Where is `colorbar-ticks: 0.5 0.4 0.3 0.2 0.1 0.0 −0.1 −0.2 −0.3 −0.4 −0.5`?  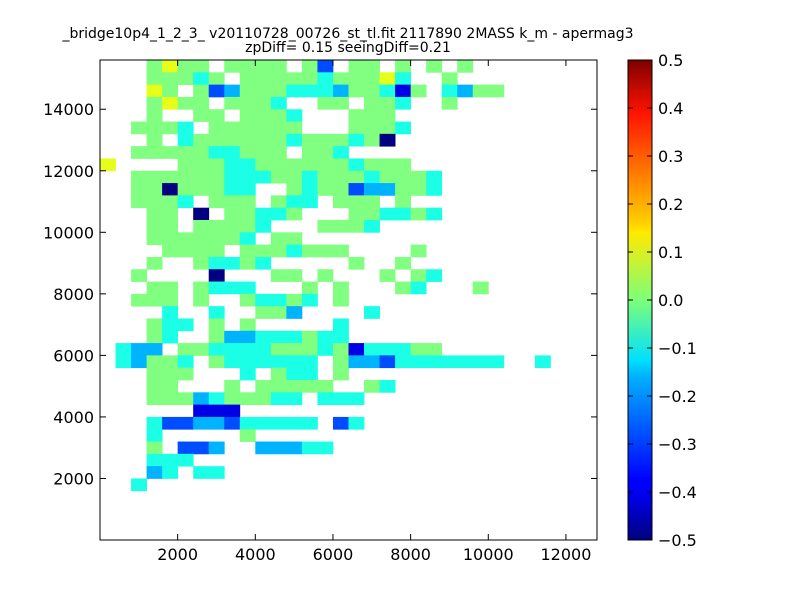 colorbar-ticks: 0.5 0.4 0.3 0.2 0.1 0.0 −0.1 −0.2 −0.3 −0.4 −0.5 is located at coordinates (662, 300).